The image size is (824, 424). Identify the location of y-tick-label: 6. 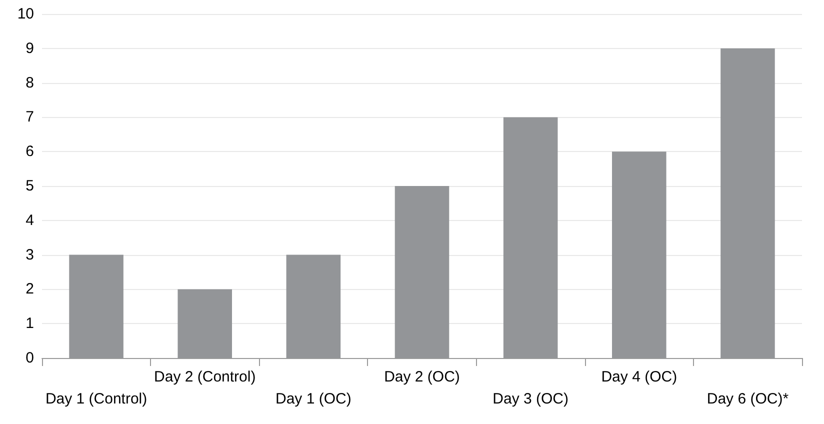
(30, 151).